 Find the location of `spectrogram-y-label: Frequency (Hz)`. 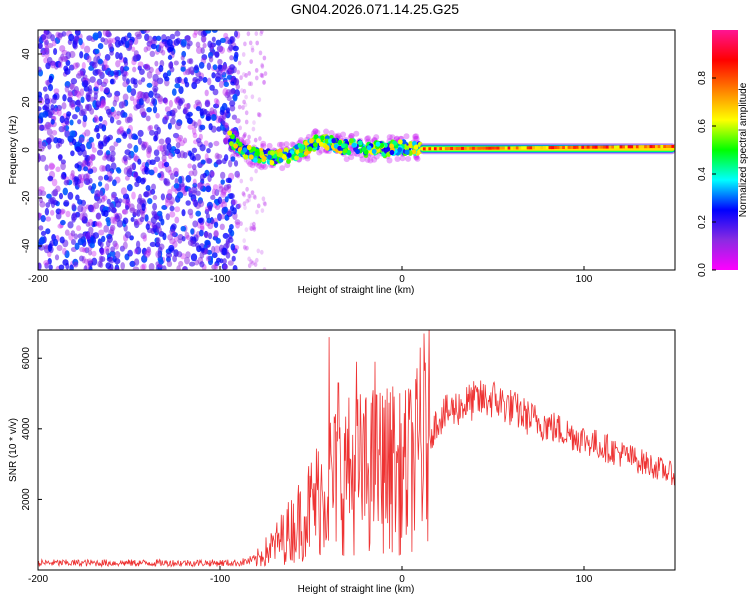

spectrogram-y-label: Frequency (Hz) is located at coordinates (13, 150).